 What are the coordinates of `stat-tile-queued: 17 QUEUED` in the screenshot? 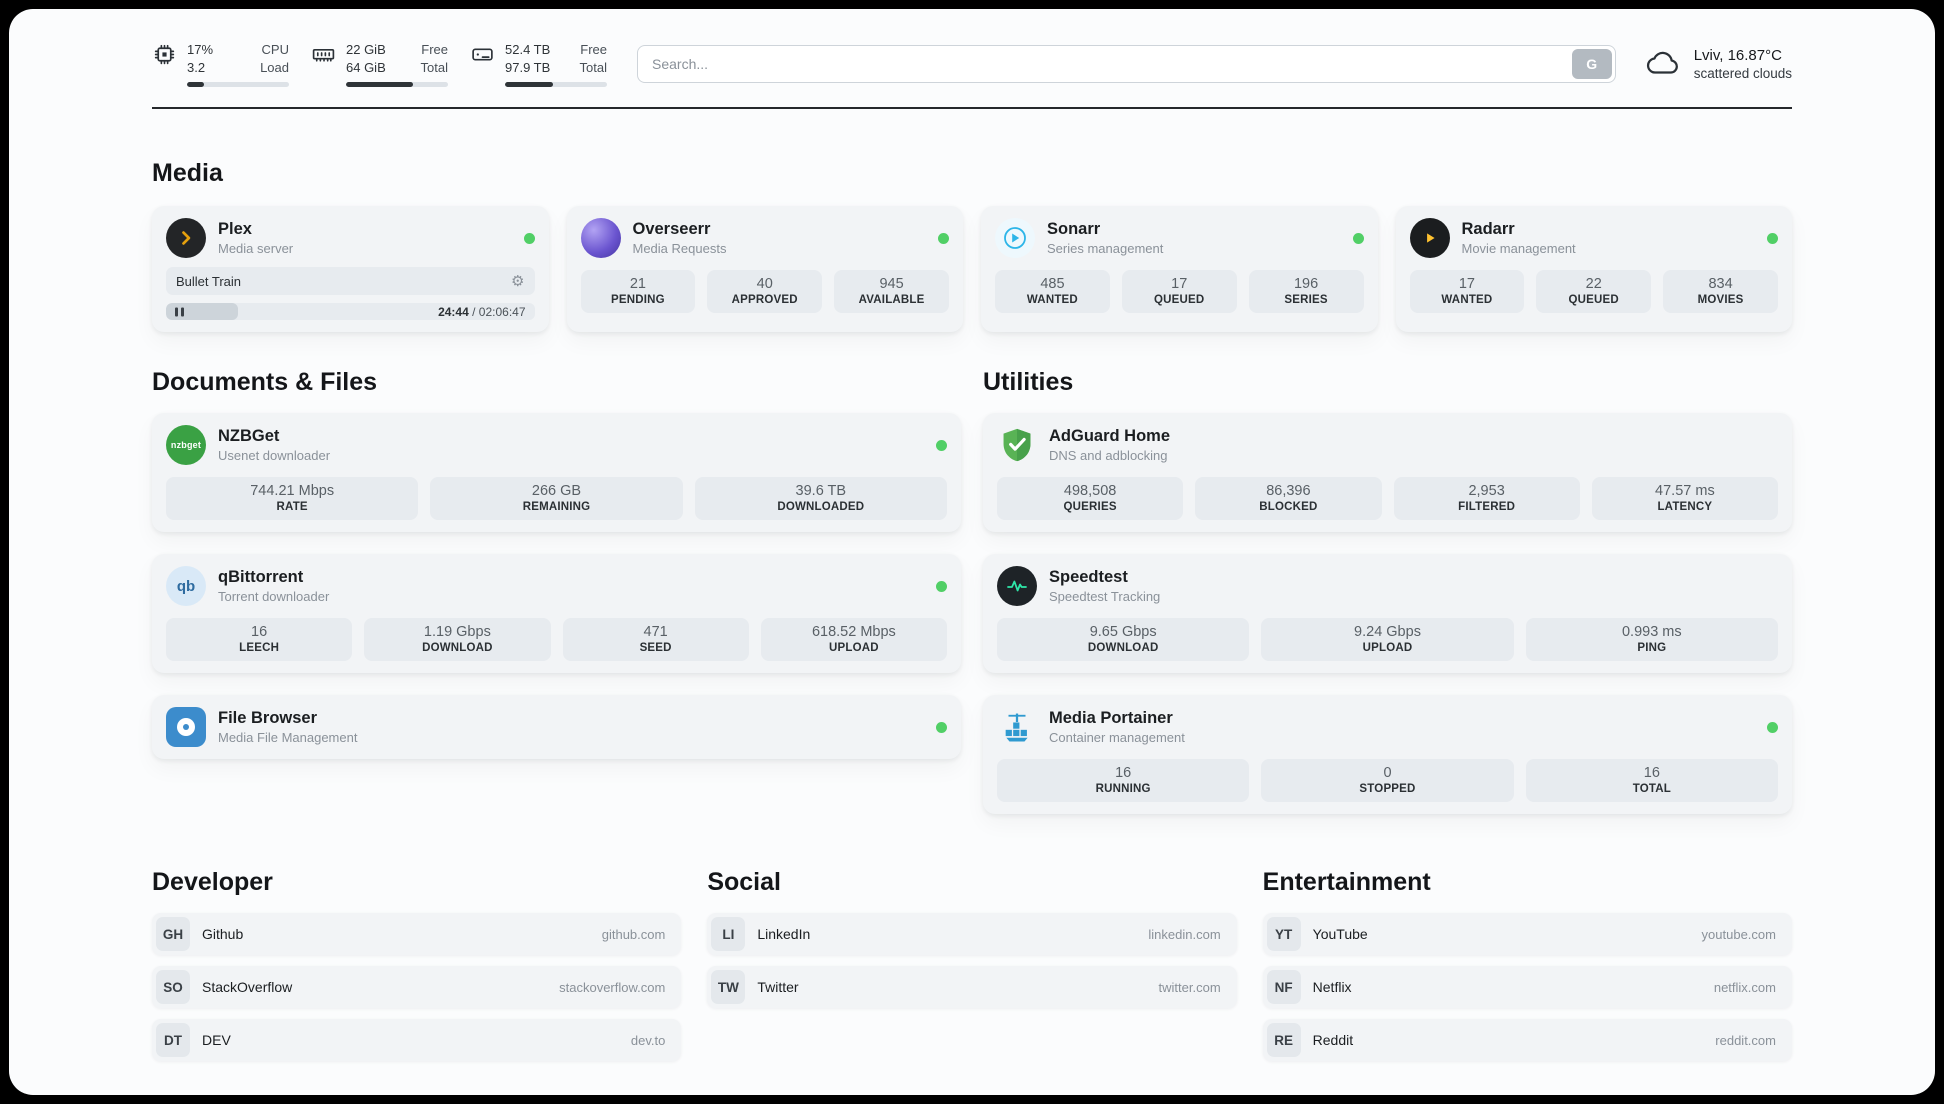 It's located at (1179, 292).